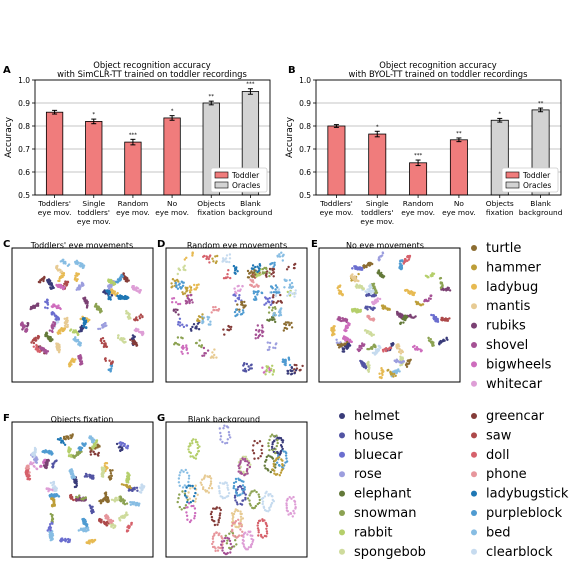 The image size is (584, 584). I want to click on legend-label-saw: saw, so click(499, 435).